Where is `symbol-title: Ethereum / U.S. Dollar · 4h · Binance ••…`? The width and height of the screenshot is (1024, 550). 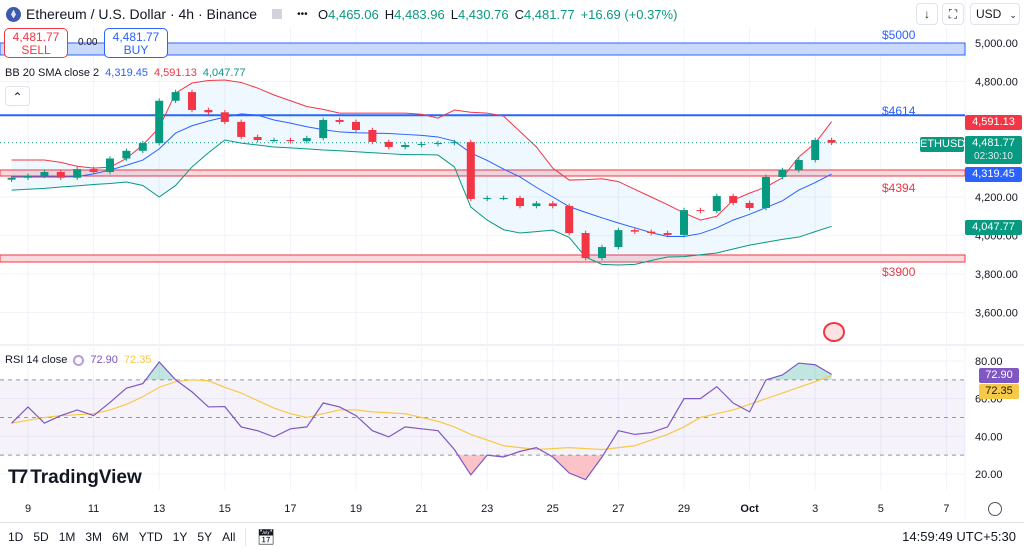
symbol-title: Ethereum / U.S. Dollar · 4h · Binance ••… is located at coordinates (157, 14).